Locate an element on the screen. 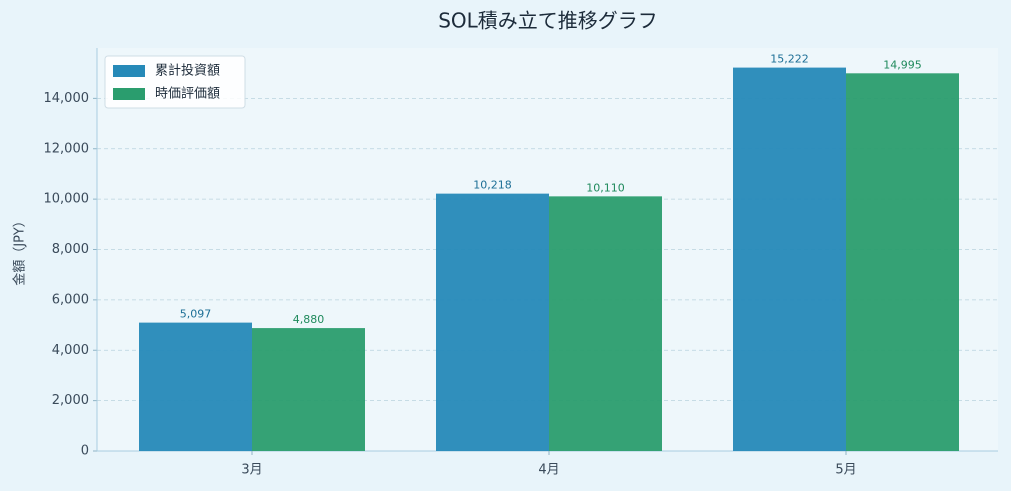 Image resolution: width=1011 pixels, height=491 pixels. y-tick-label: 0 is located at coordinates (85, 451).